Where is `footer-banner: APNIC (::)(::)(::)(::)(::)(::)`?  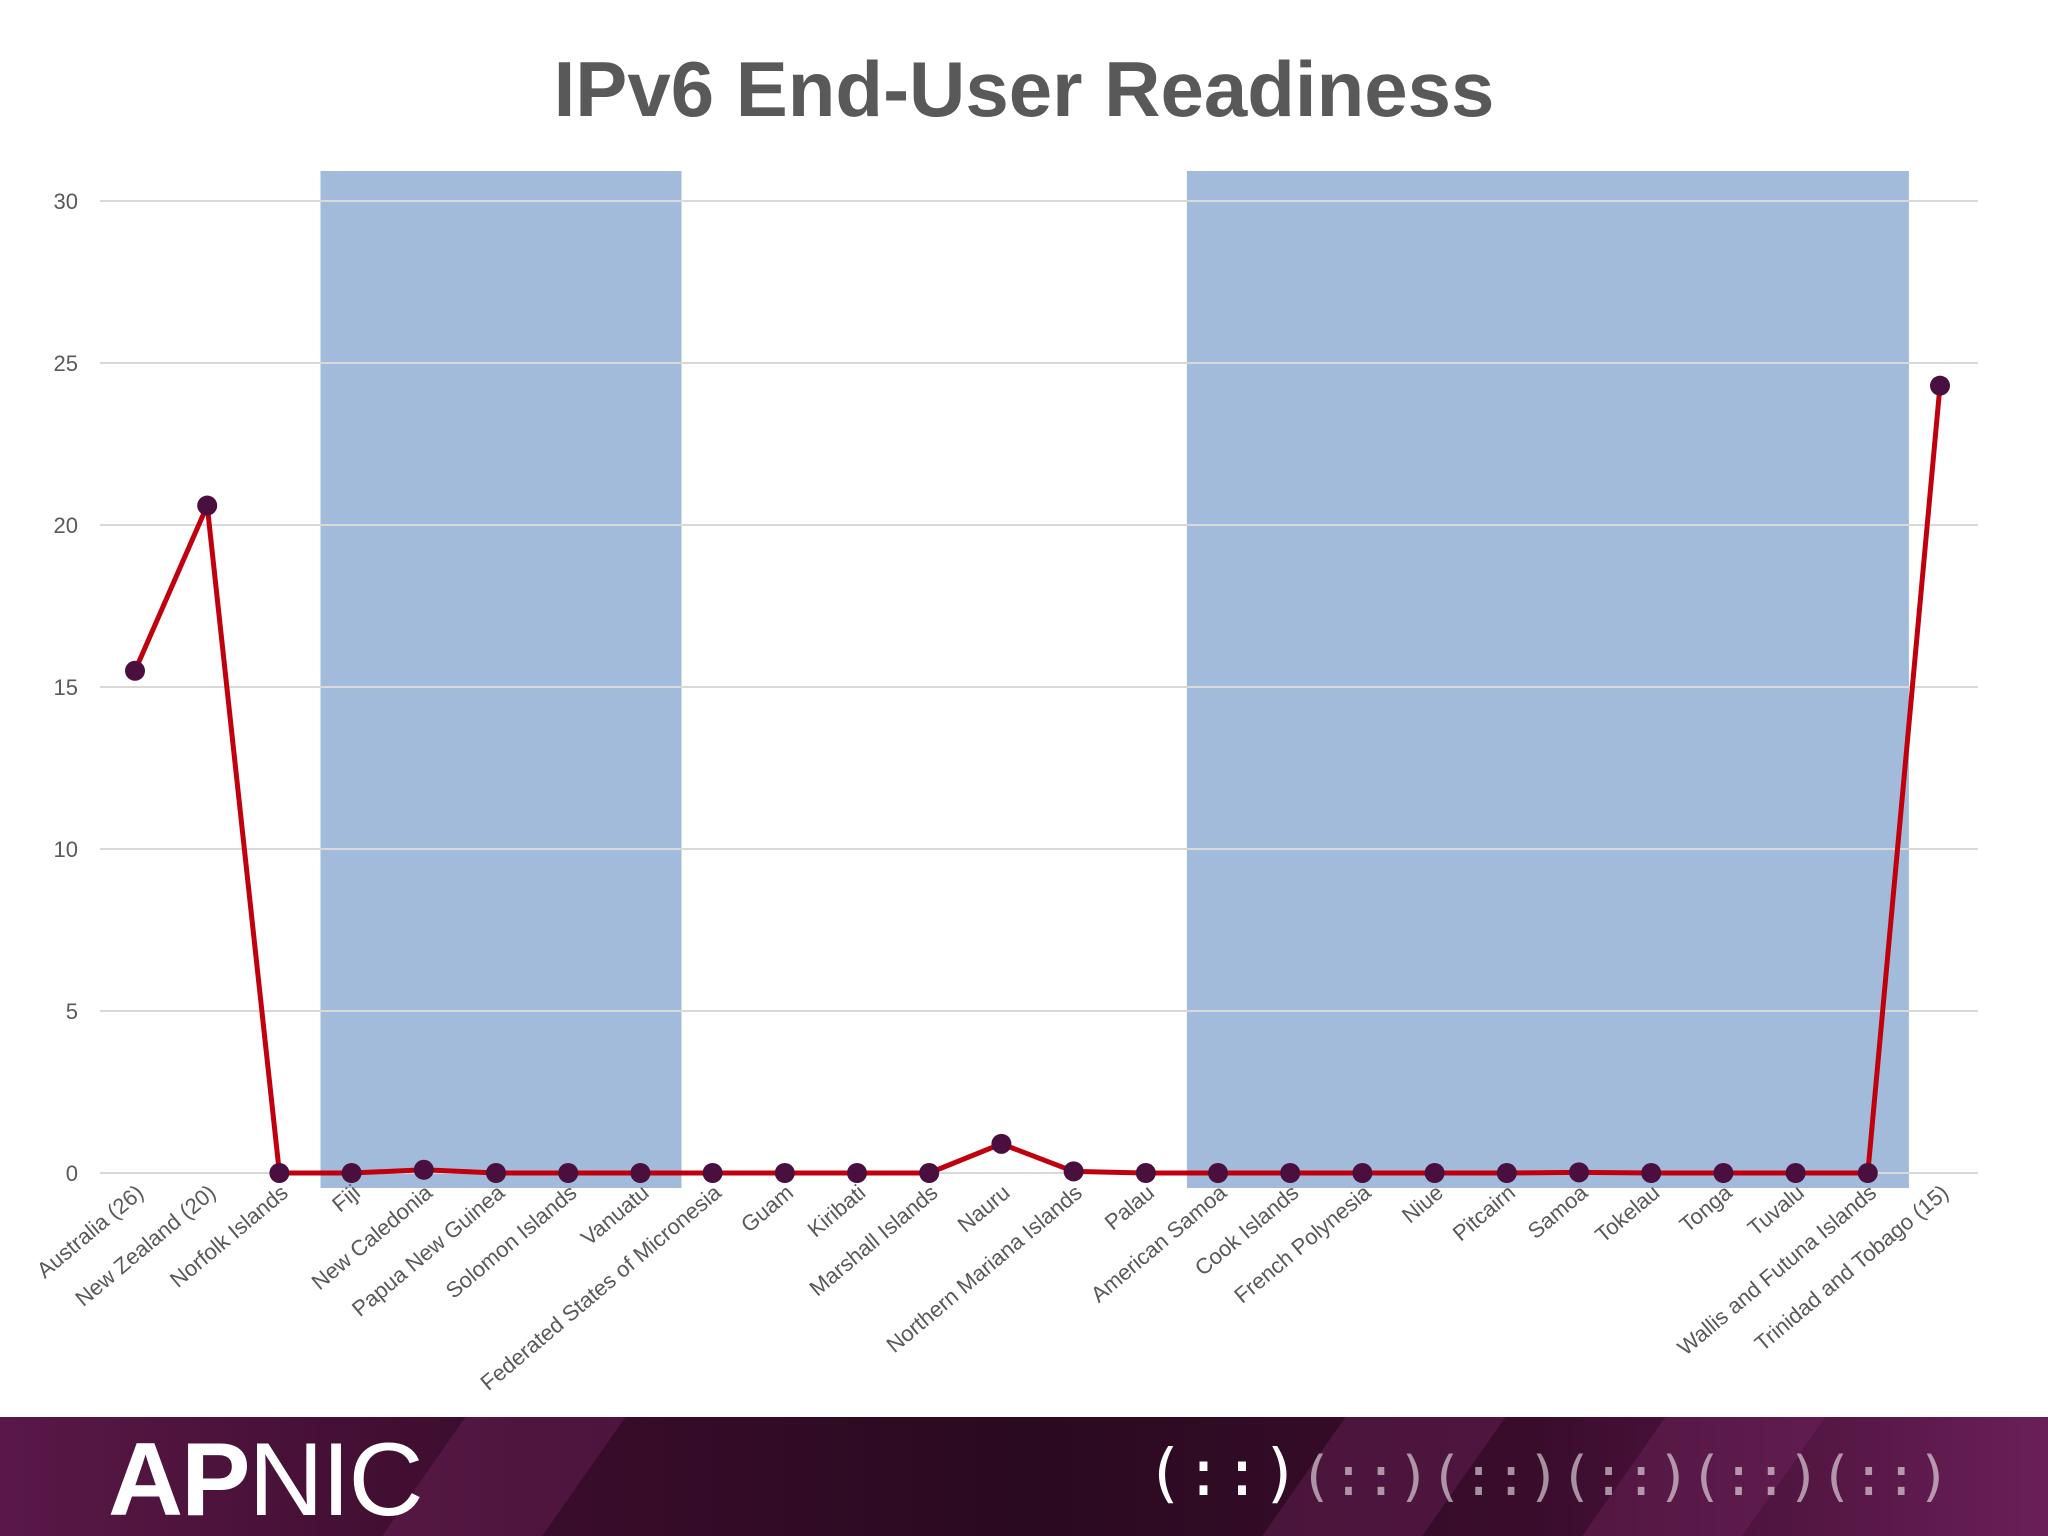 footer-banner: APNIC (::)(::)(::)(::)(::)(::) is located at coordinates (1024, 1476).